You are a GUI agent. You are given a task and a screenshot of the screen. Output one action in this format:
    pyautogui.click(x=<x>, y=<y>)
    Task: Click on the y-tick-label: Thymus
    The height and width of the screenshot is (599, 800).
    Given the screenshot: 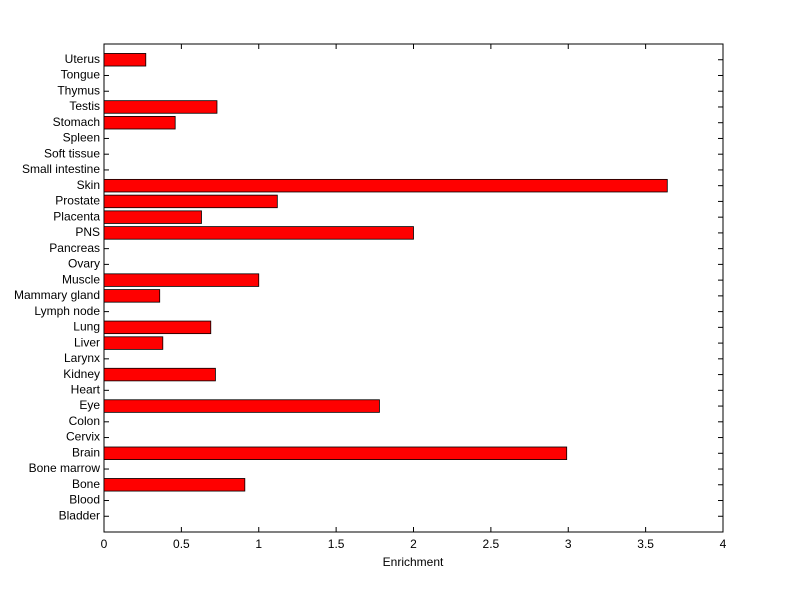 What is the action you would take?
    pyautogui.click(x=78, y=90)
    